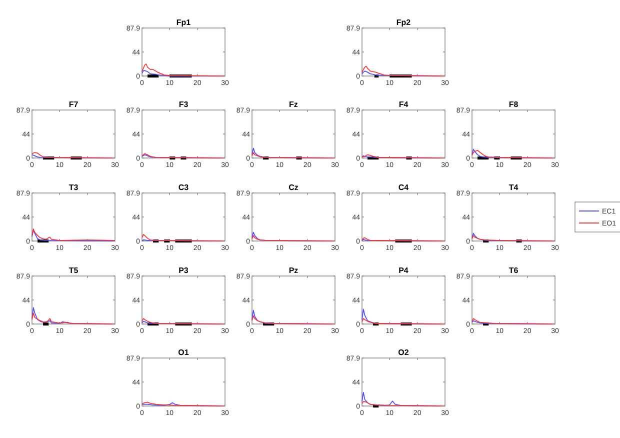  I want to click on chart-title: F3, so click(183, 104).